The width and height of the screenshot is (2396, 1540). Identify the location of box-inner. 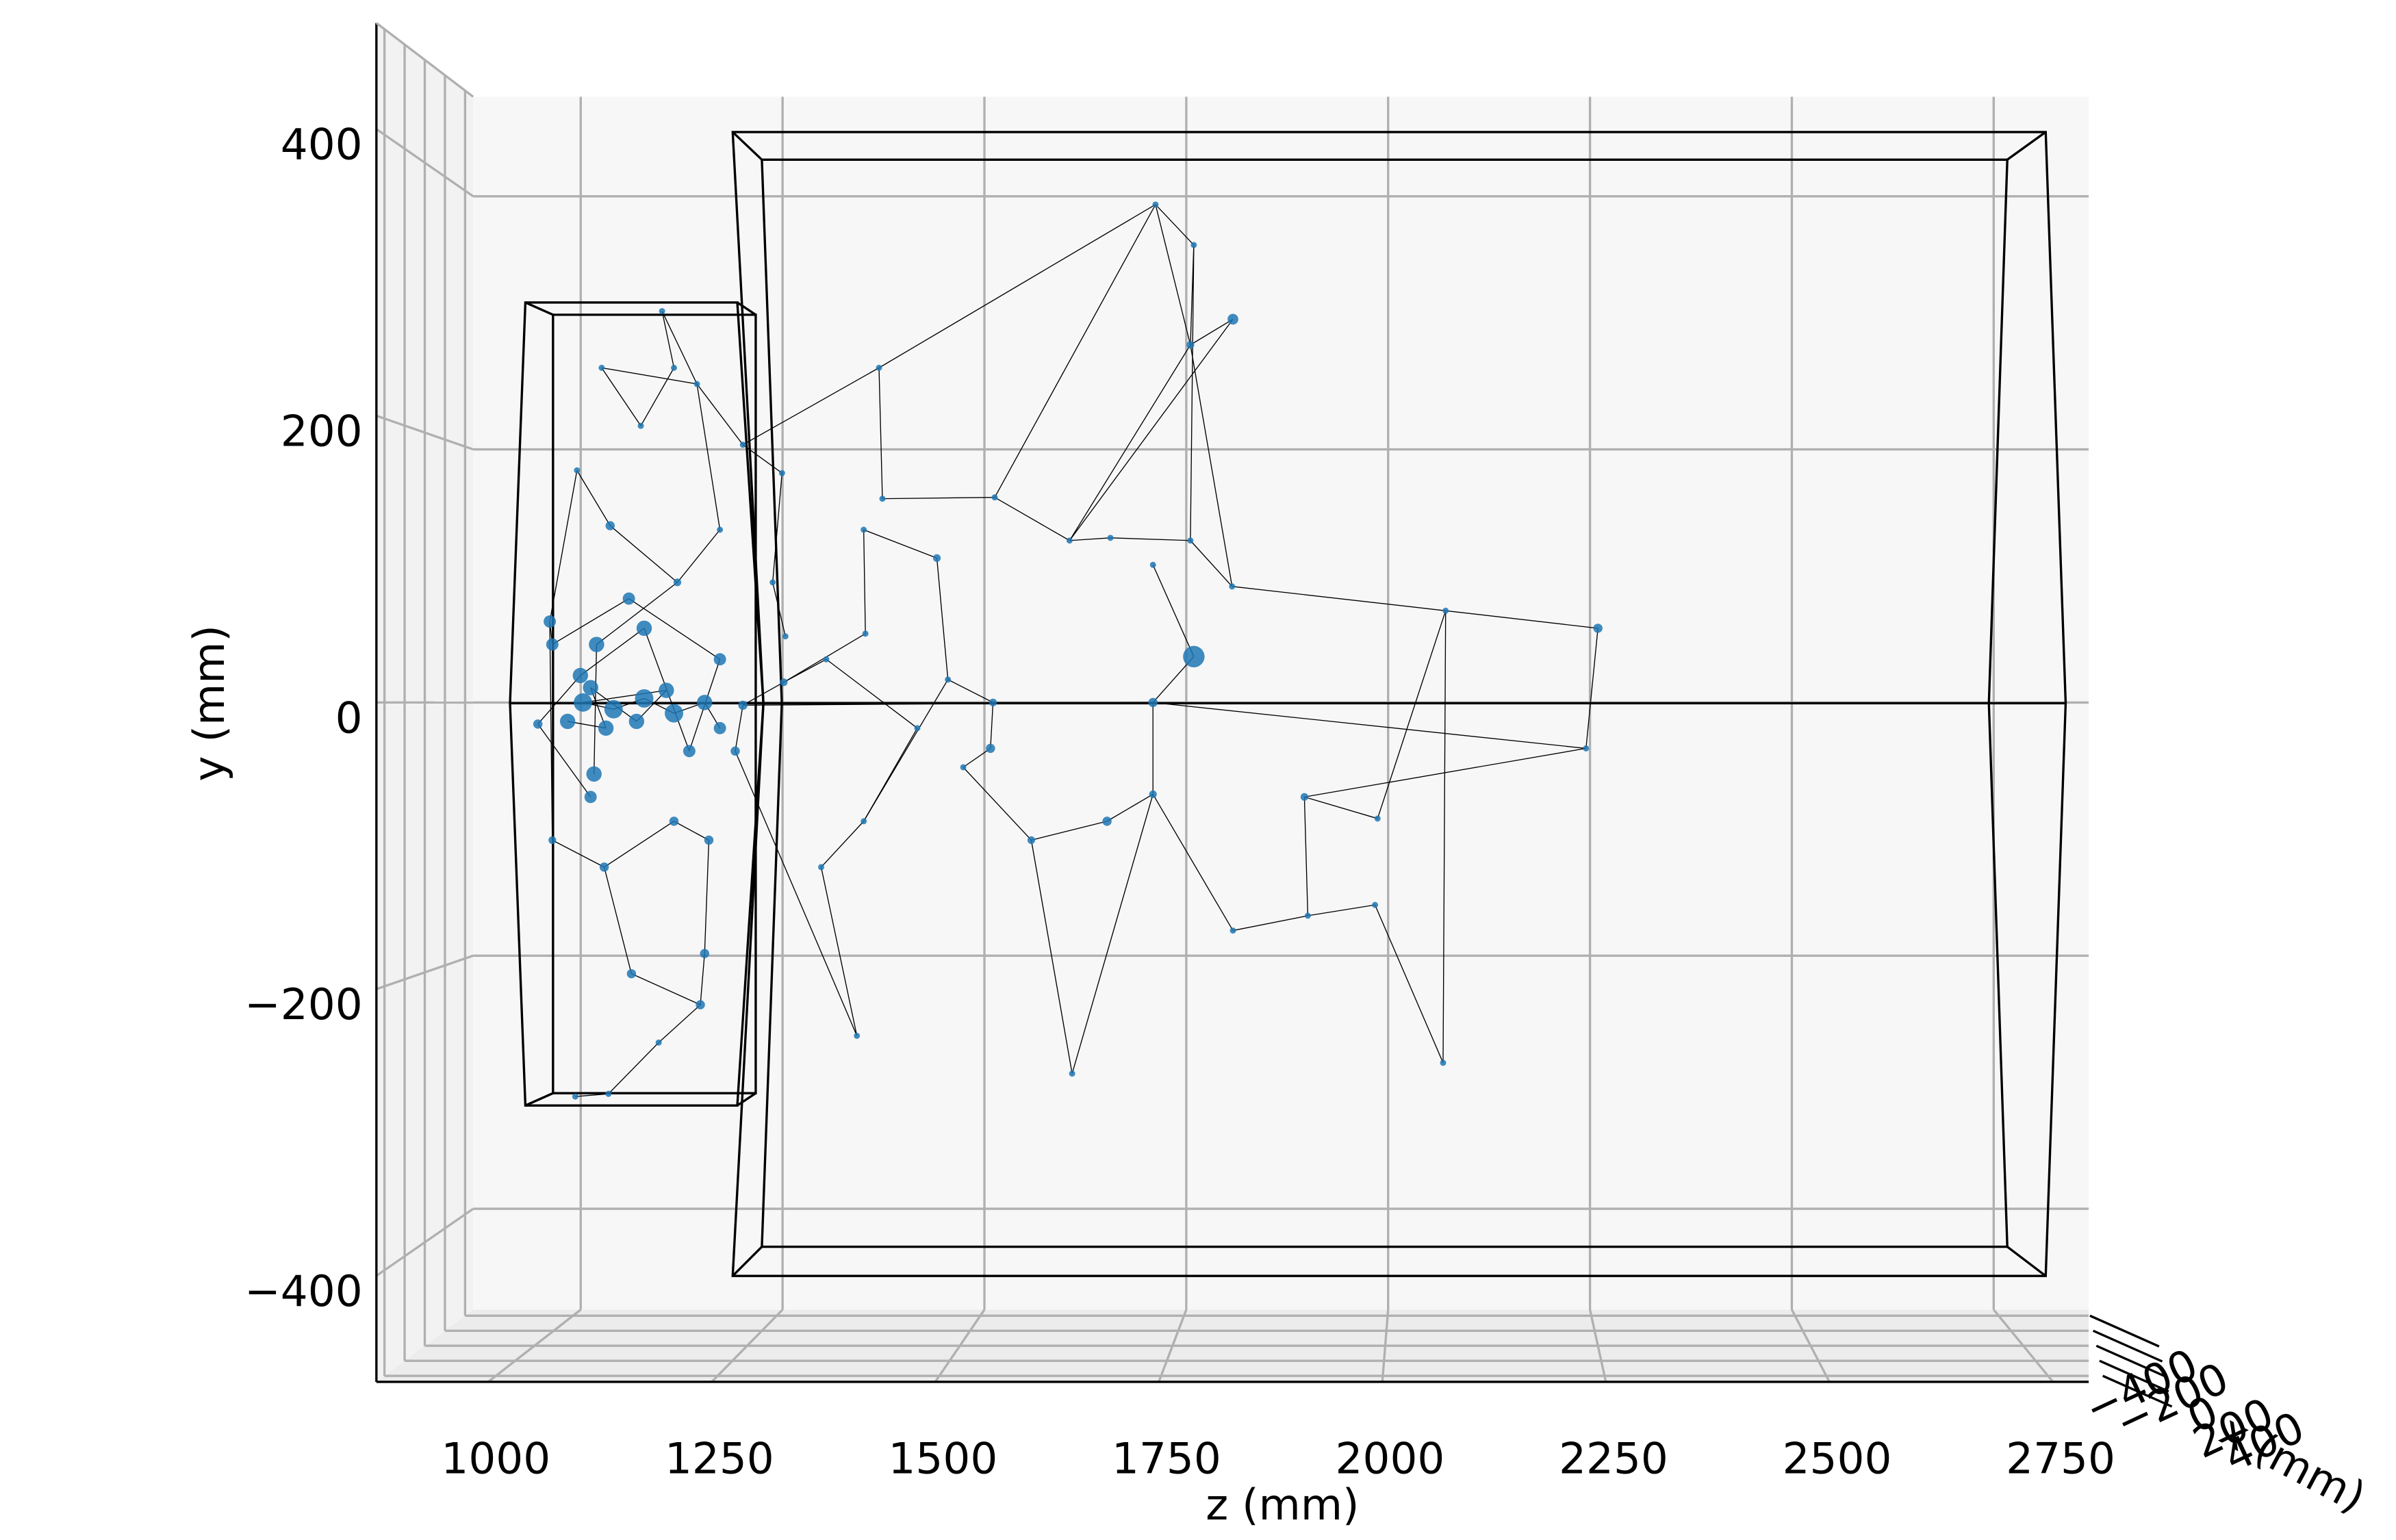
(654, 704).